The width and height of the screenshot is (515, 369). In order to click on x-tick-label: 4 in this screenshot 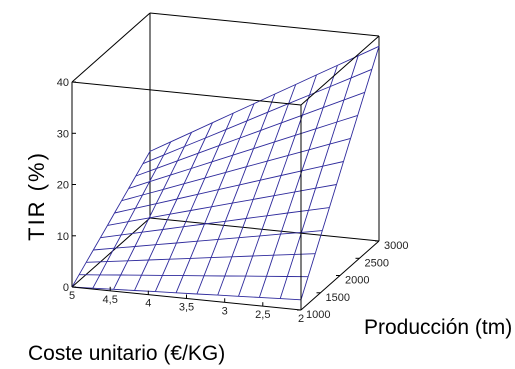, I will do `click(148, 304)`.